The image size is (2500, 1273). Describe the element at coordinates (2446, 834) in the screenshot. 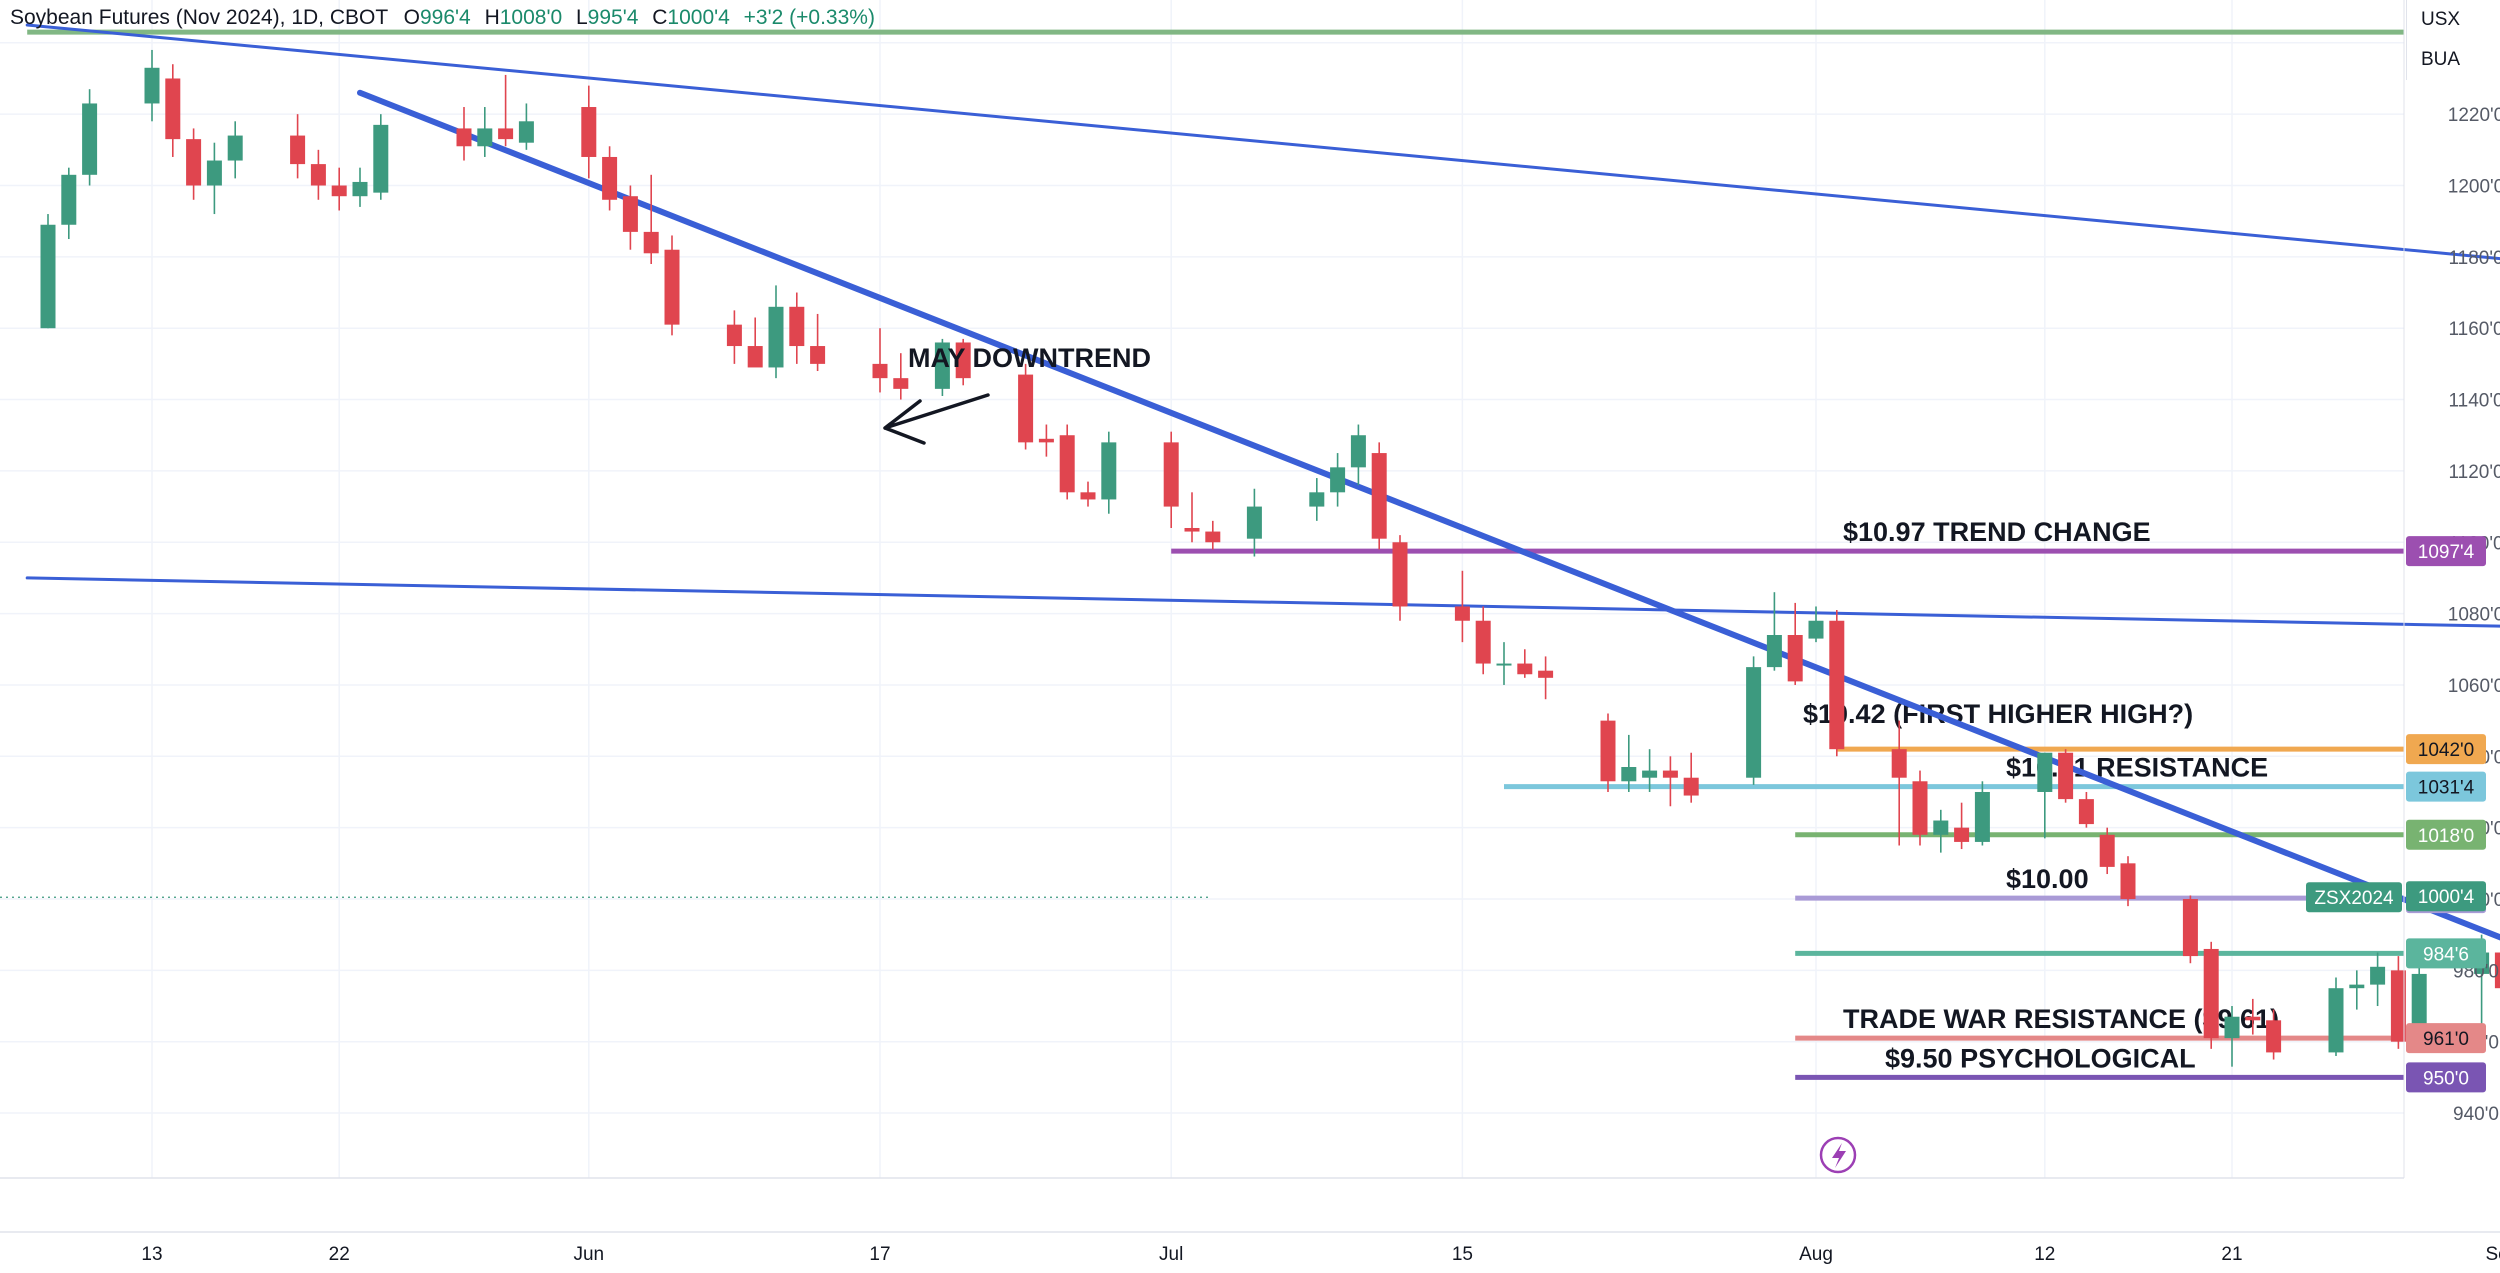

I see `level-price-tag: 1018'0` at that location.